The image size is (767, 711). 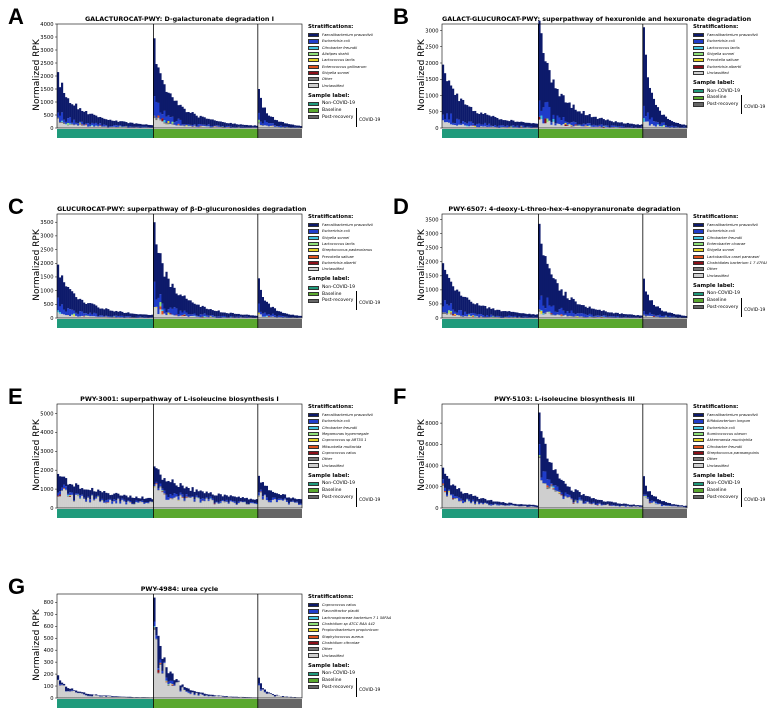 What do you see at coordinates (339, 428) in the screenshot?
I see `legend-label: Citrobacter freundii` at bounding box center [339, 428].